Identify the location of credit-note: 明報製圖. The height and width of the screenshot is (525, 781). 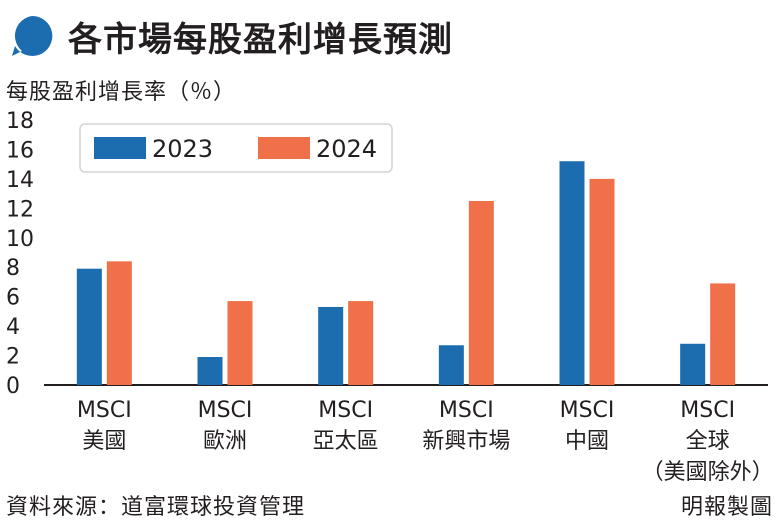
(726, 507).